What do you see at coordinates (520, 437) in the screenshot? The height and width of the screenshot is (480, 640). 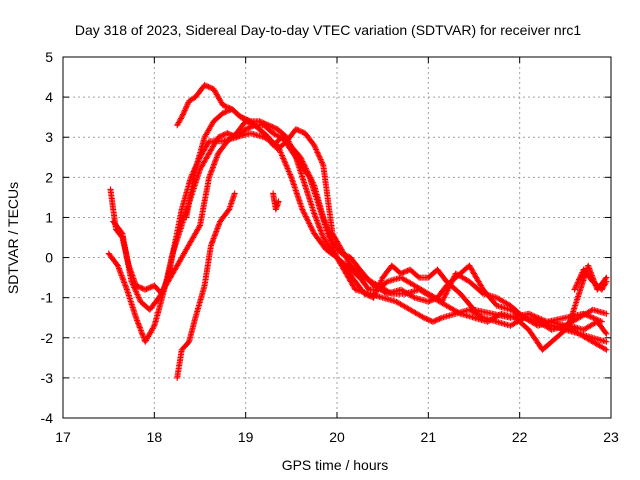 I see `x-tick-label: 22` at bounding box center [520, 437].